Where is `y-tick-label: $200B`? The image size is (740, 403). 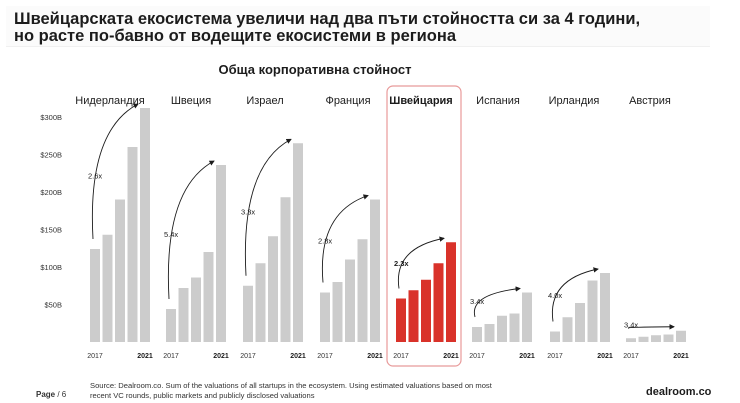
y-tick-label: $200B is located at coordinates (51, 192).